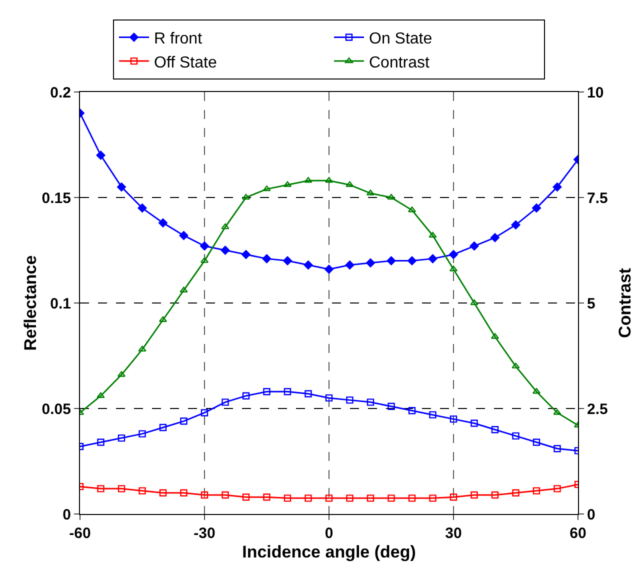 This screenshot has width=638, height=569. What do you see at coordinates (30, 303) in the screenshot?
I see `y-axis-title: Reflectance` at bounding box center [30, 303].